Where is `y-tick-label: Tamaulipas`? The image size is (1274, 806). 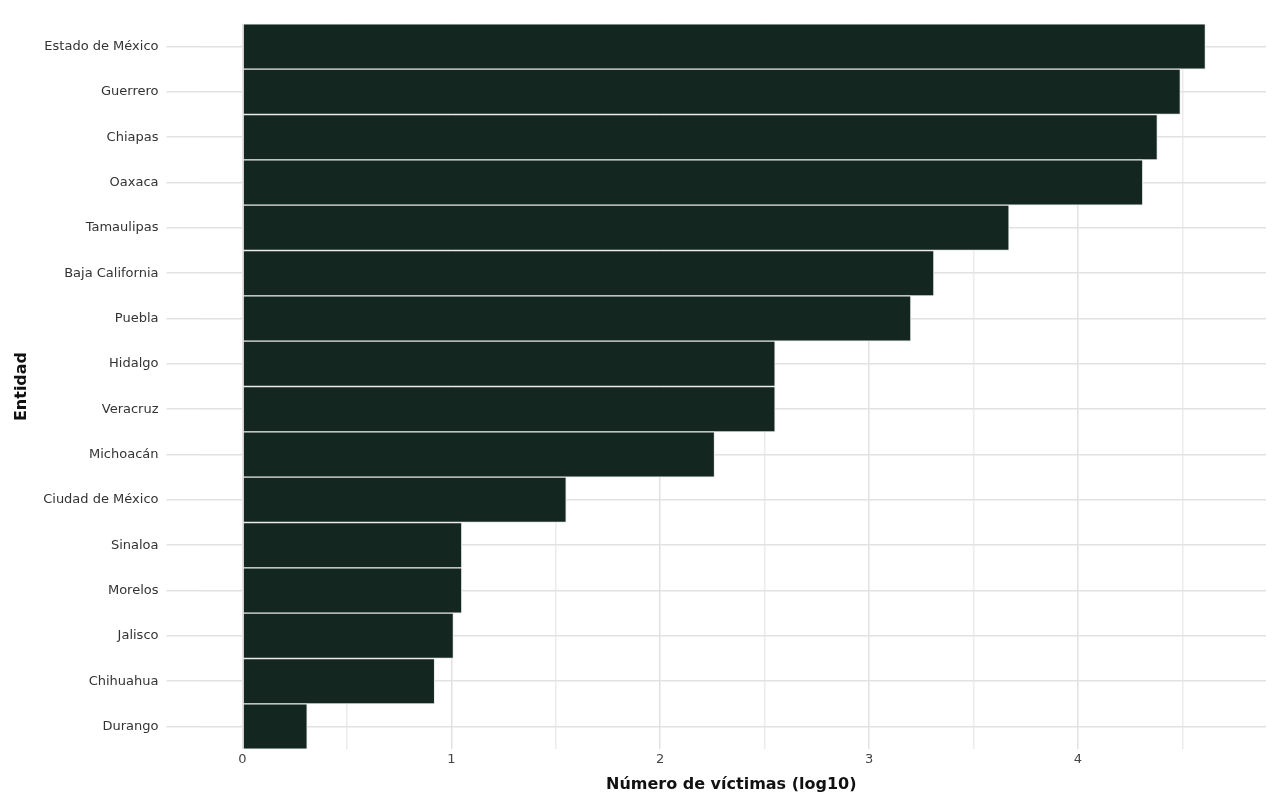 y-tick-label: Tamaulipas is located at coordinates (121, 227).